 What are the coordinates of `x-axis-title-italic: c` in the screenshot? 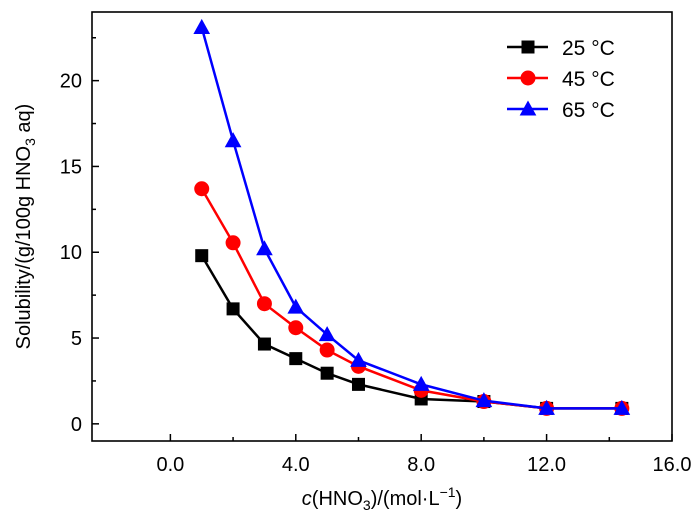 It's located at (307, 499).